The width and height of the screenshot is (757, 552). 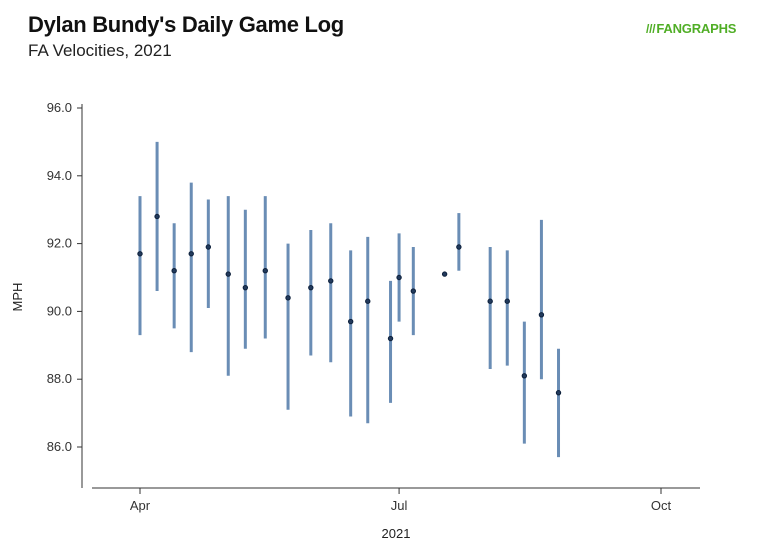 What do you see at coordinates (140, 505) in the screenshot?
I see `x-tick-label: Apr` at bounding box center [140, 505].